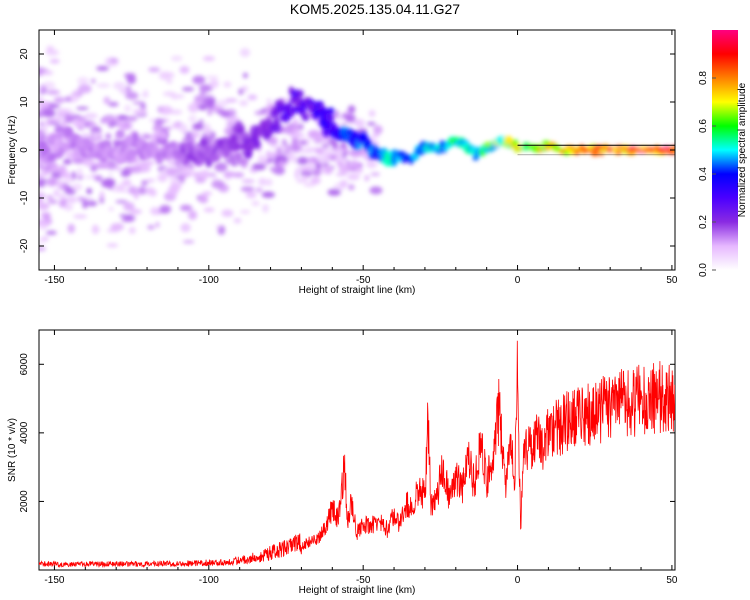  Describe the element at coordinates (12, 150) in the screenshot. I see `heatmap-y-axis-label: Frequency (Hz)` at that location.